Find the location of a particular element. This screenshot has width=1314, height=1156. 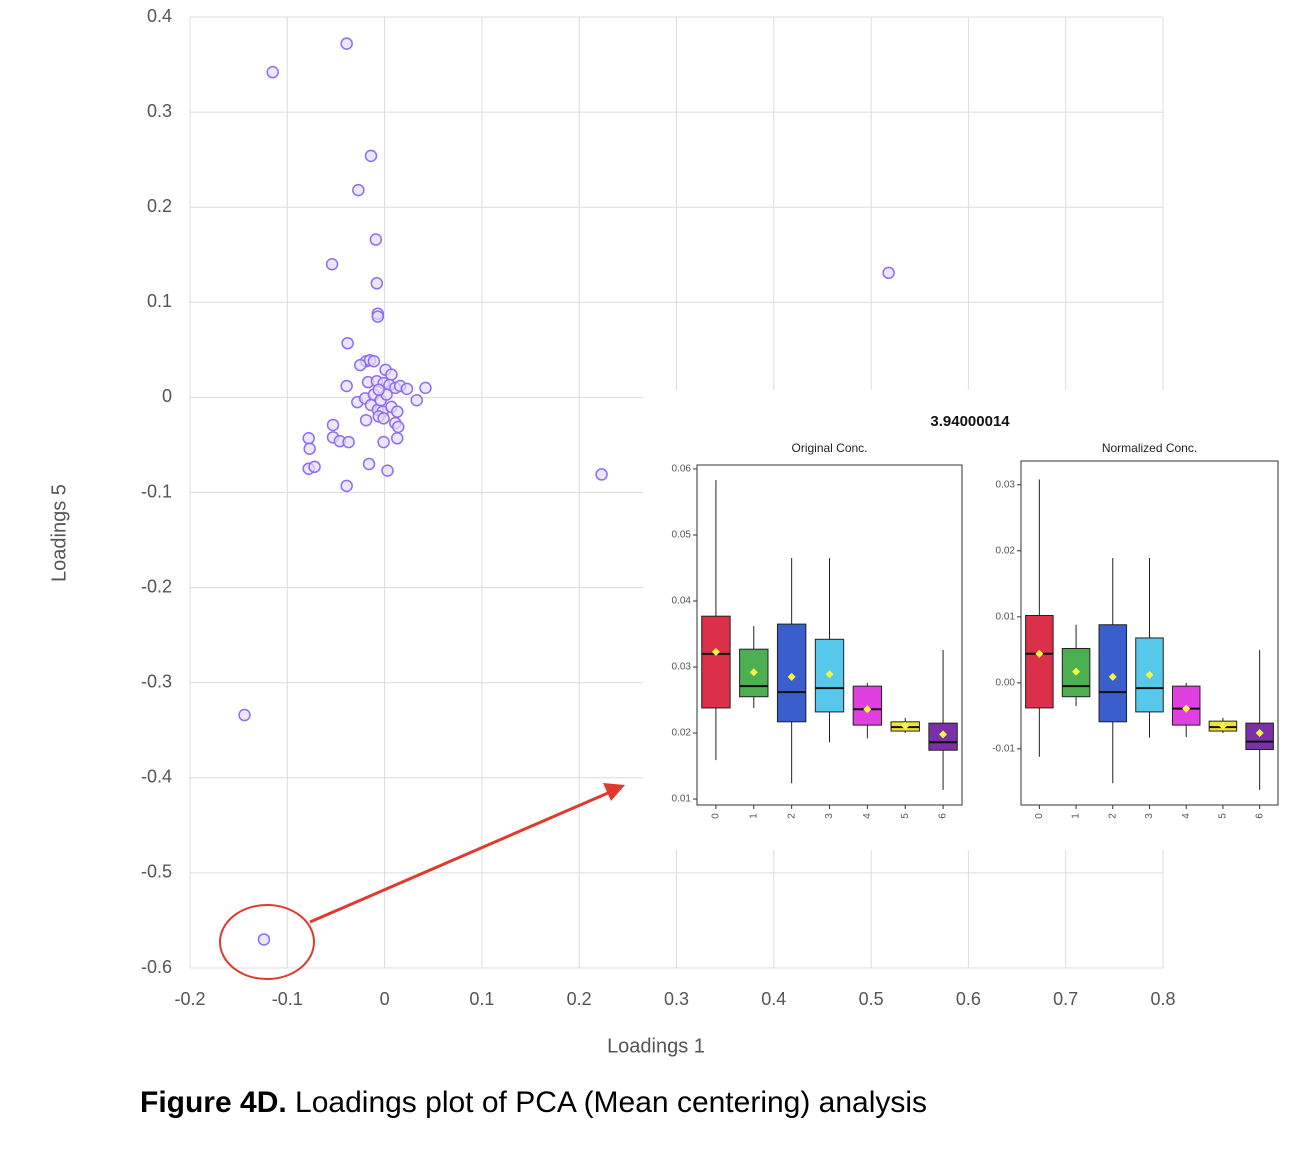

x-tick-label: 0.6 is located at coordinates (968, 999).